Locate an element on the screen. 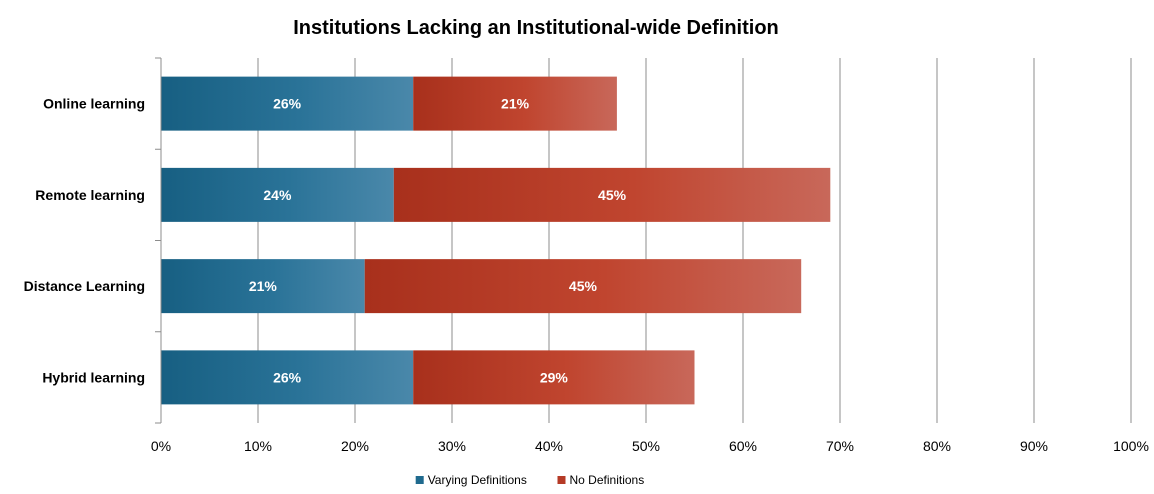 The width and height of the screenshot is (1154, 494). x-tick-label: 100% is located at coordinates (1131, 446).